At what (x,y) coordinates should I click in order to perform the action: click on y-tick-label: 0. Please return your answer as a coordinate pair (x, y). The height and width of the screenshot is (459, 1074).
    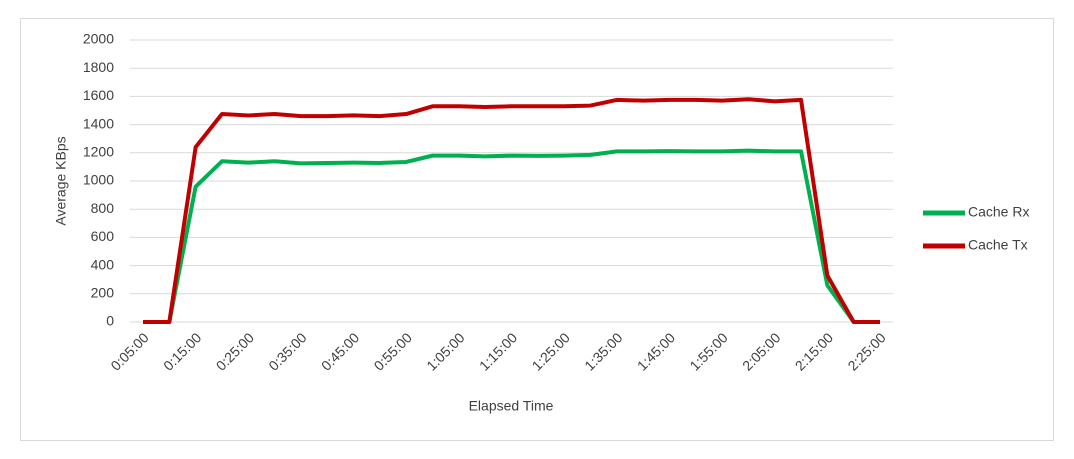
    Looking at the image, I should click on (110, 321).